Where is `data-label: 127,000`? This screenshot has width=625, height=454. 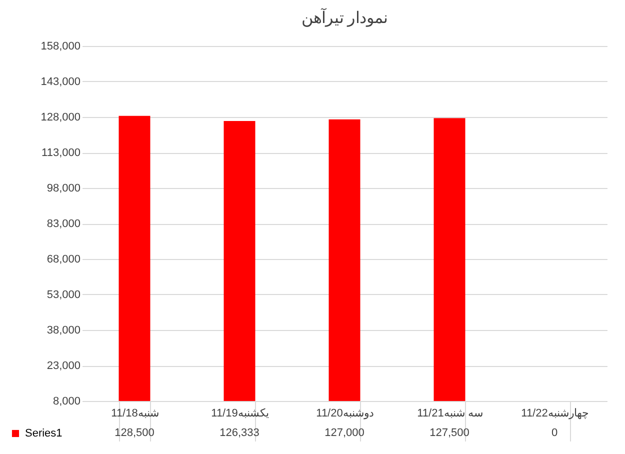
data-label: 127,000 is located at coordinates (344, 433).